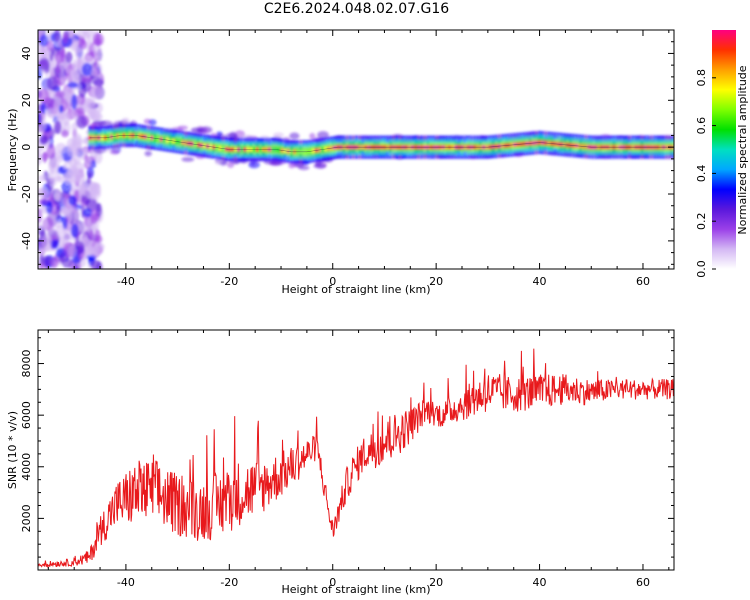 This screenshot has width=750, height=600. What do you see at coordinates (26, 194) in the screenshot?
I see `spectrogram-y-tick-label: -20` at bounding box center [26, 194].